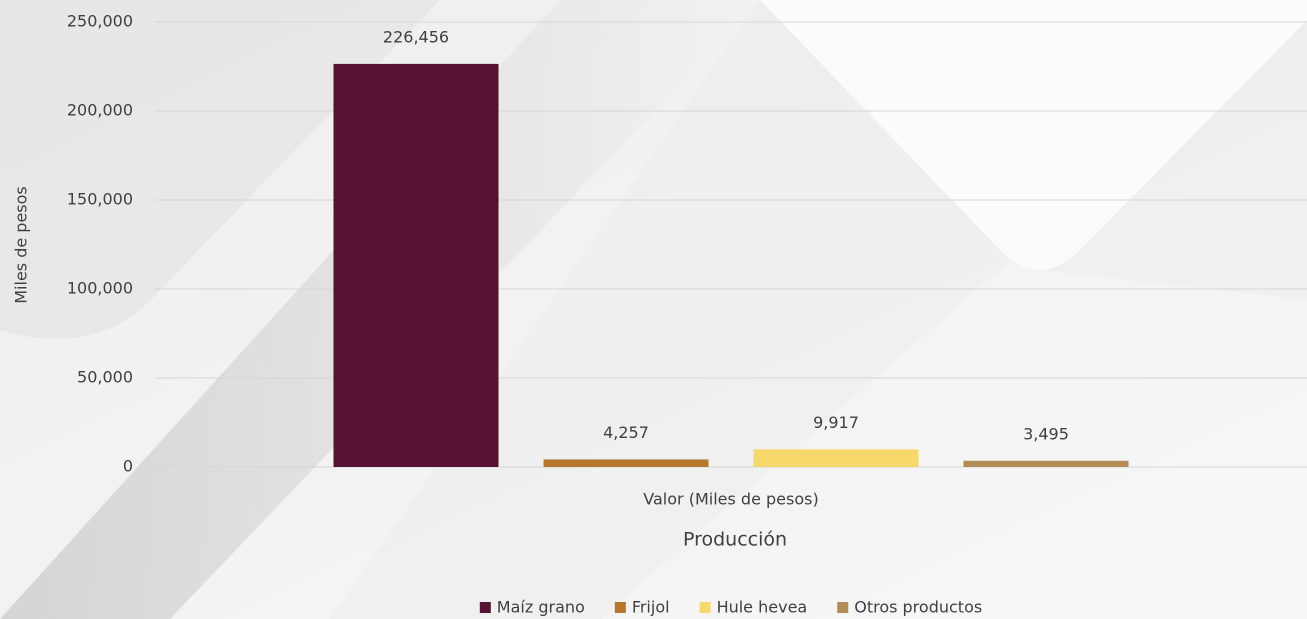 The width and height of the screenshot is (1307, 619). Describe the element at coordinates (836, 422) in the screenshot. I see `value-label: 9,917` at that location.